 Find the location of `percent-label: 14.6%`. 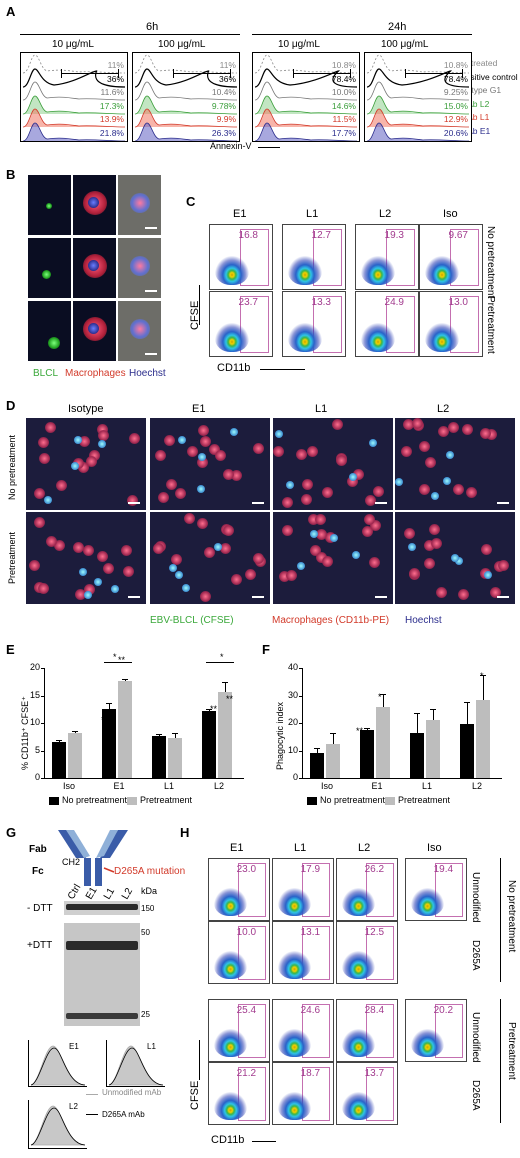

percent-label: 14.6% is located at coordinates (343, 105).